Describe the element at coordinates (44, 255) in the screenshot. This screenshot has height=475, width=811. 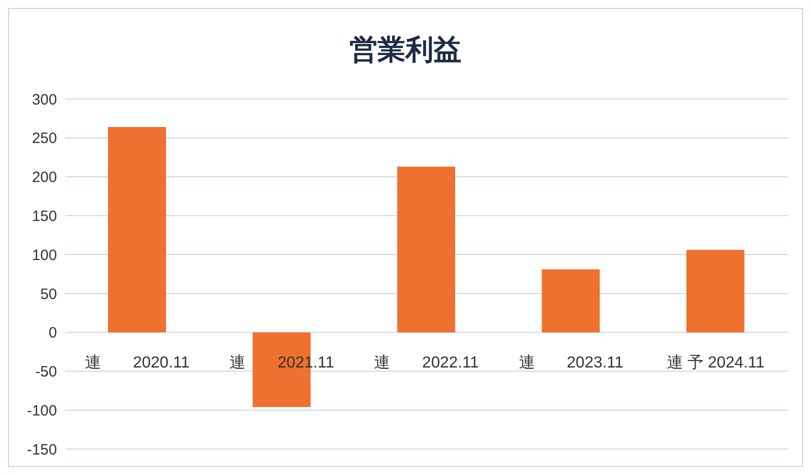
I see `y-tick-label: 100` at that location.